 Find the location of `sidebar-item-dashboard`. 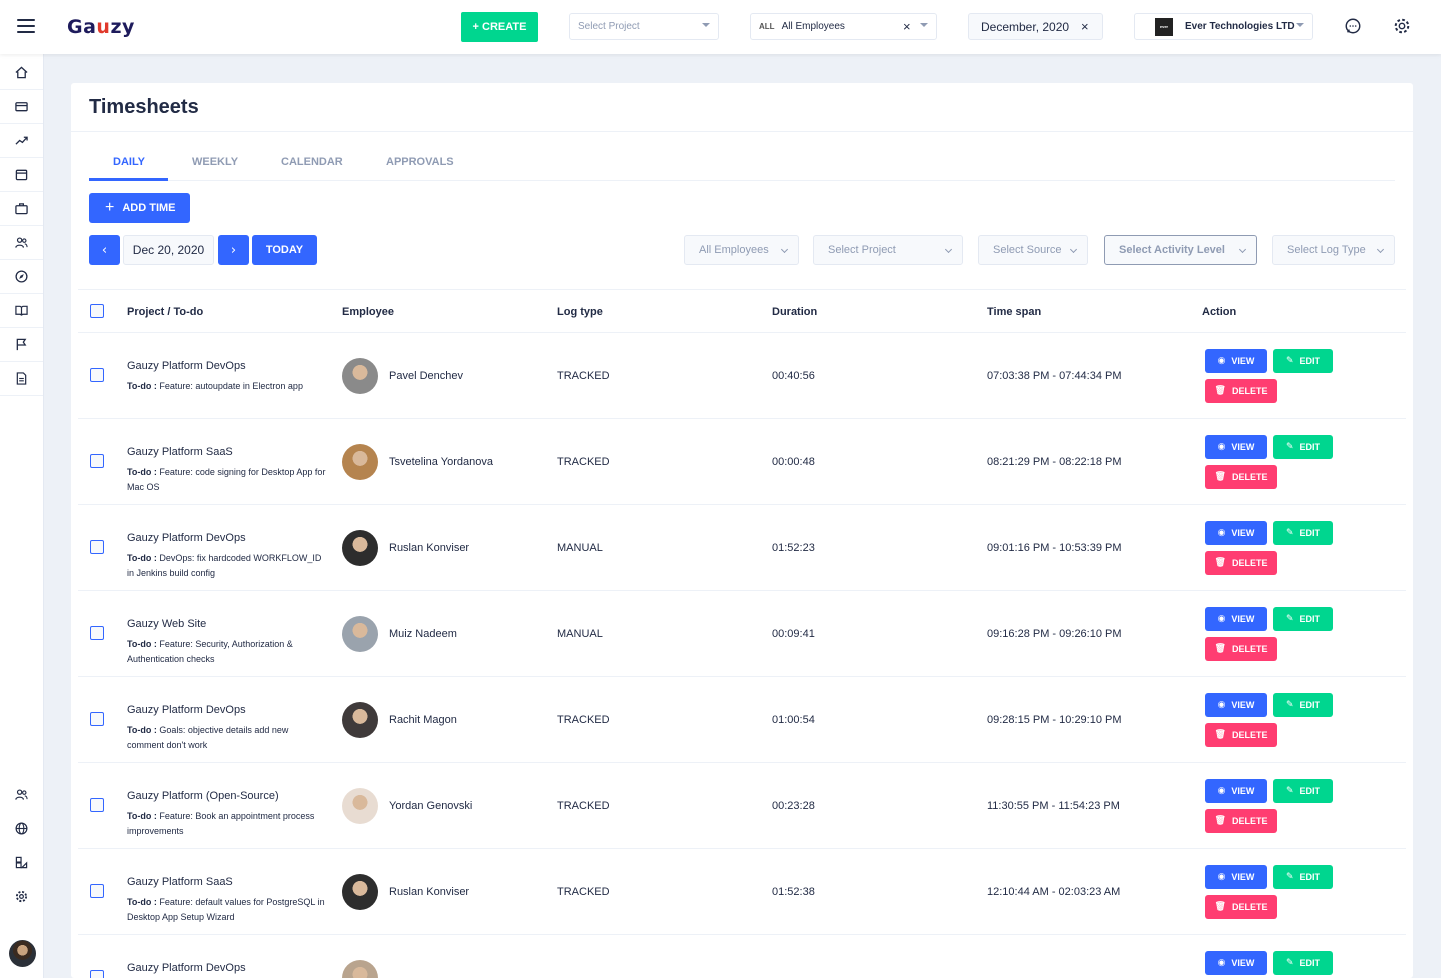

sidebar-item-dashboard is located at coordinates (21, 73).